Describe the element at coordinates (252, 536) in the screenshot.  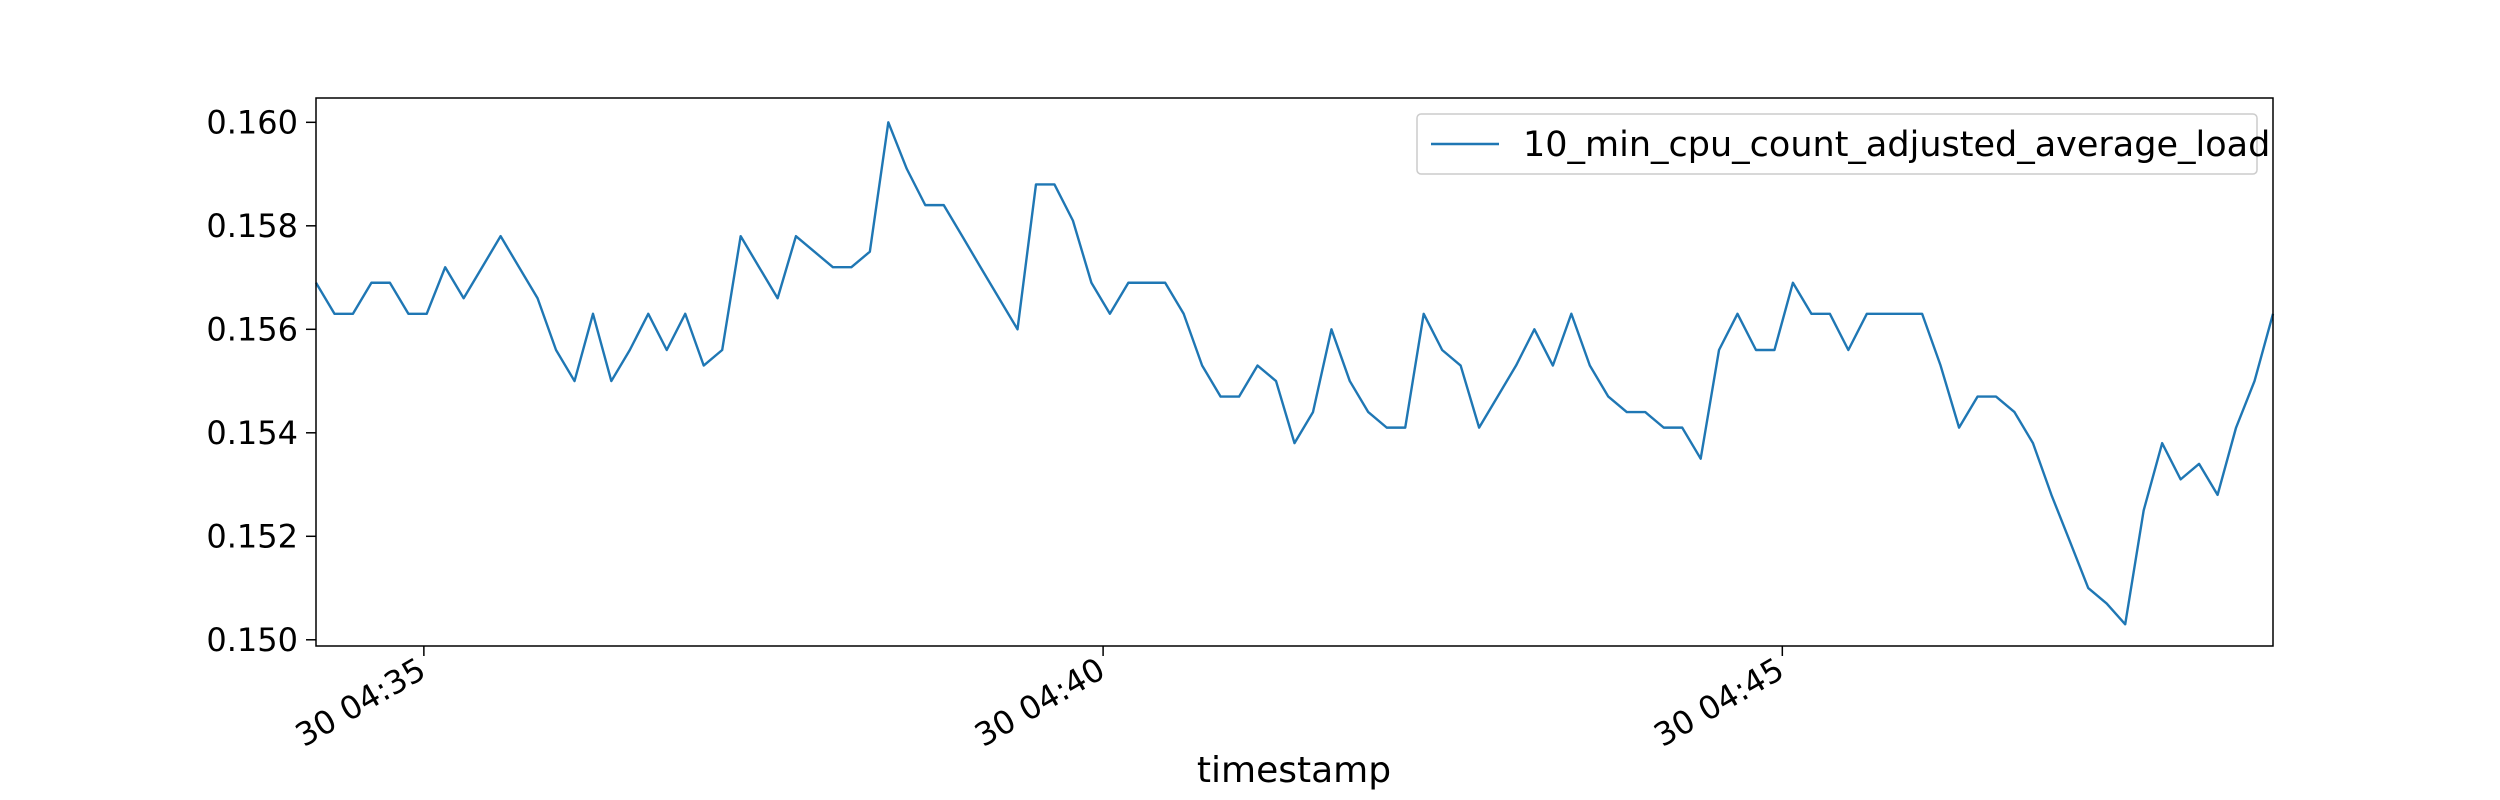
I see `y-tick-label: 0.152` at that location.